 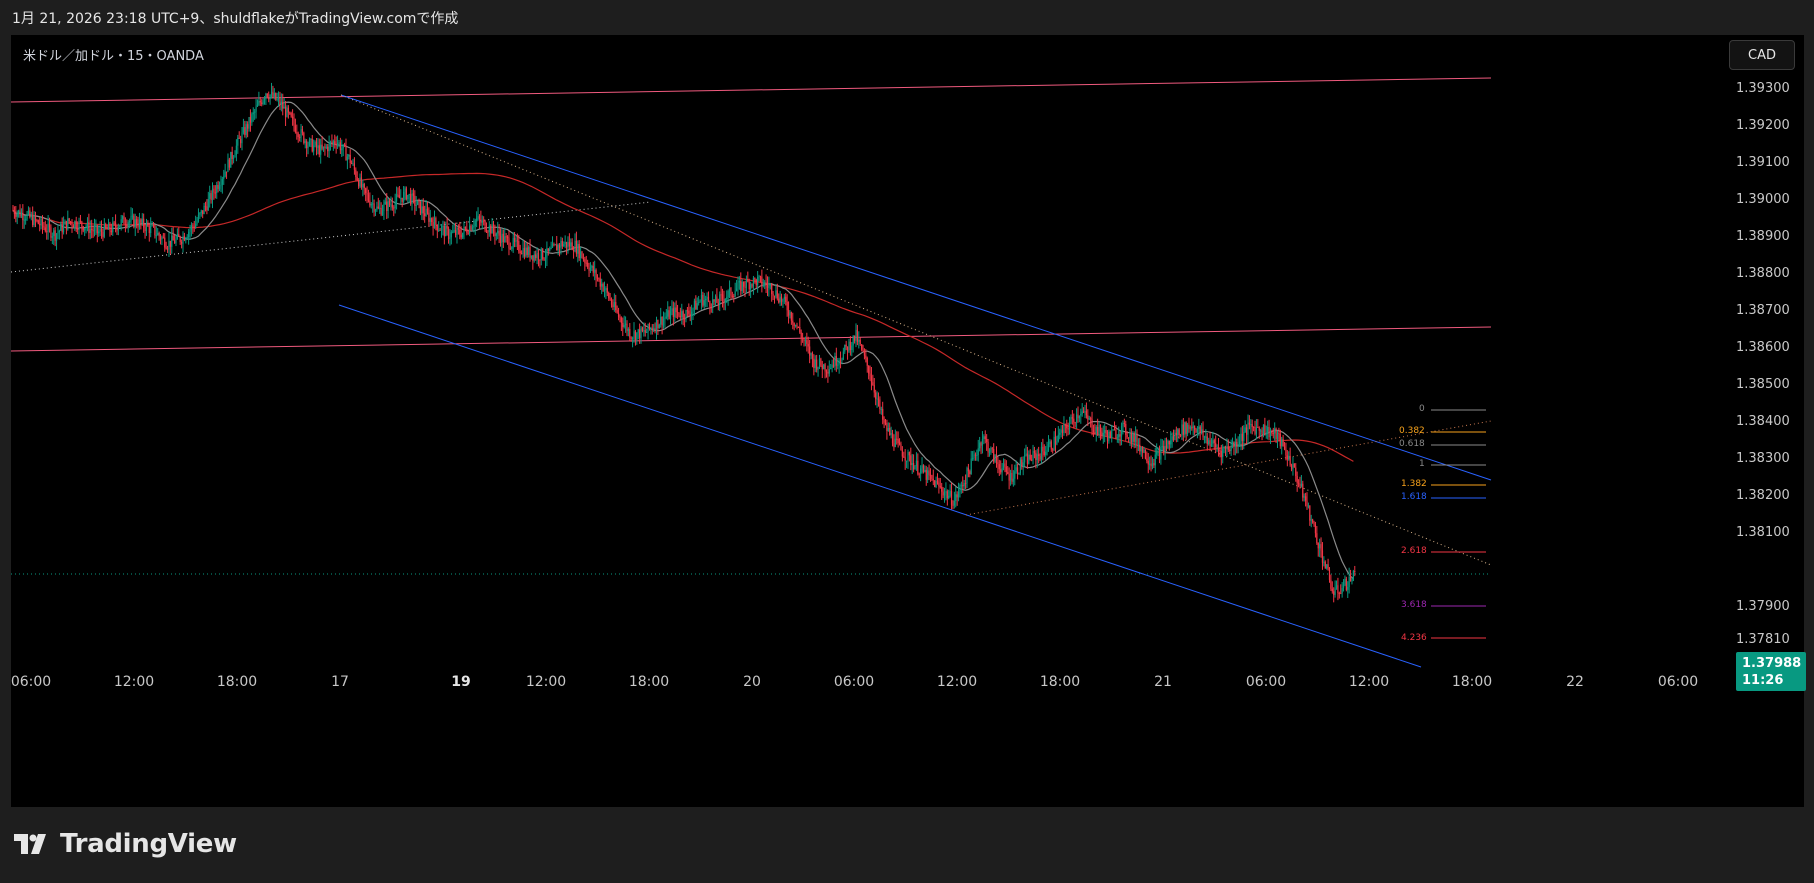 I want to click on price-tick: 1.38100, so click(x=1763, y=532).